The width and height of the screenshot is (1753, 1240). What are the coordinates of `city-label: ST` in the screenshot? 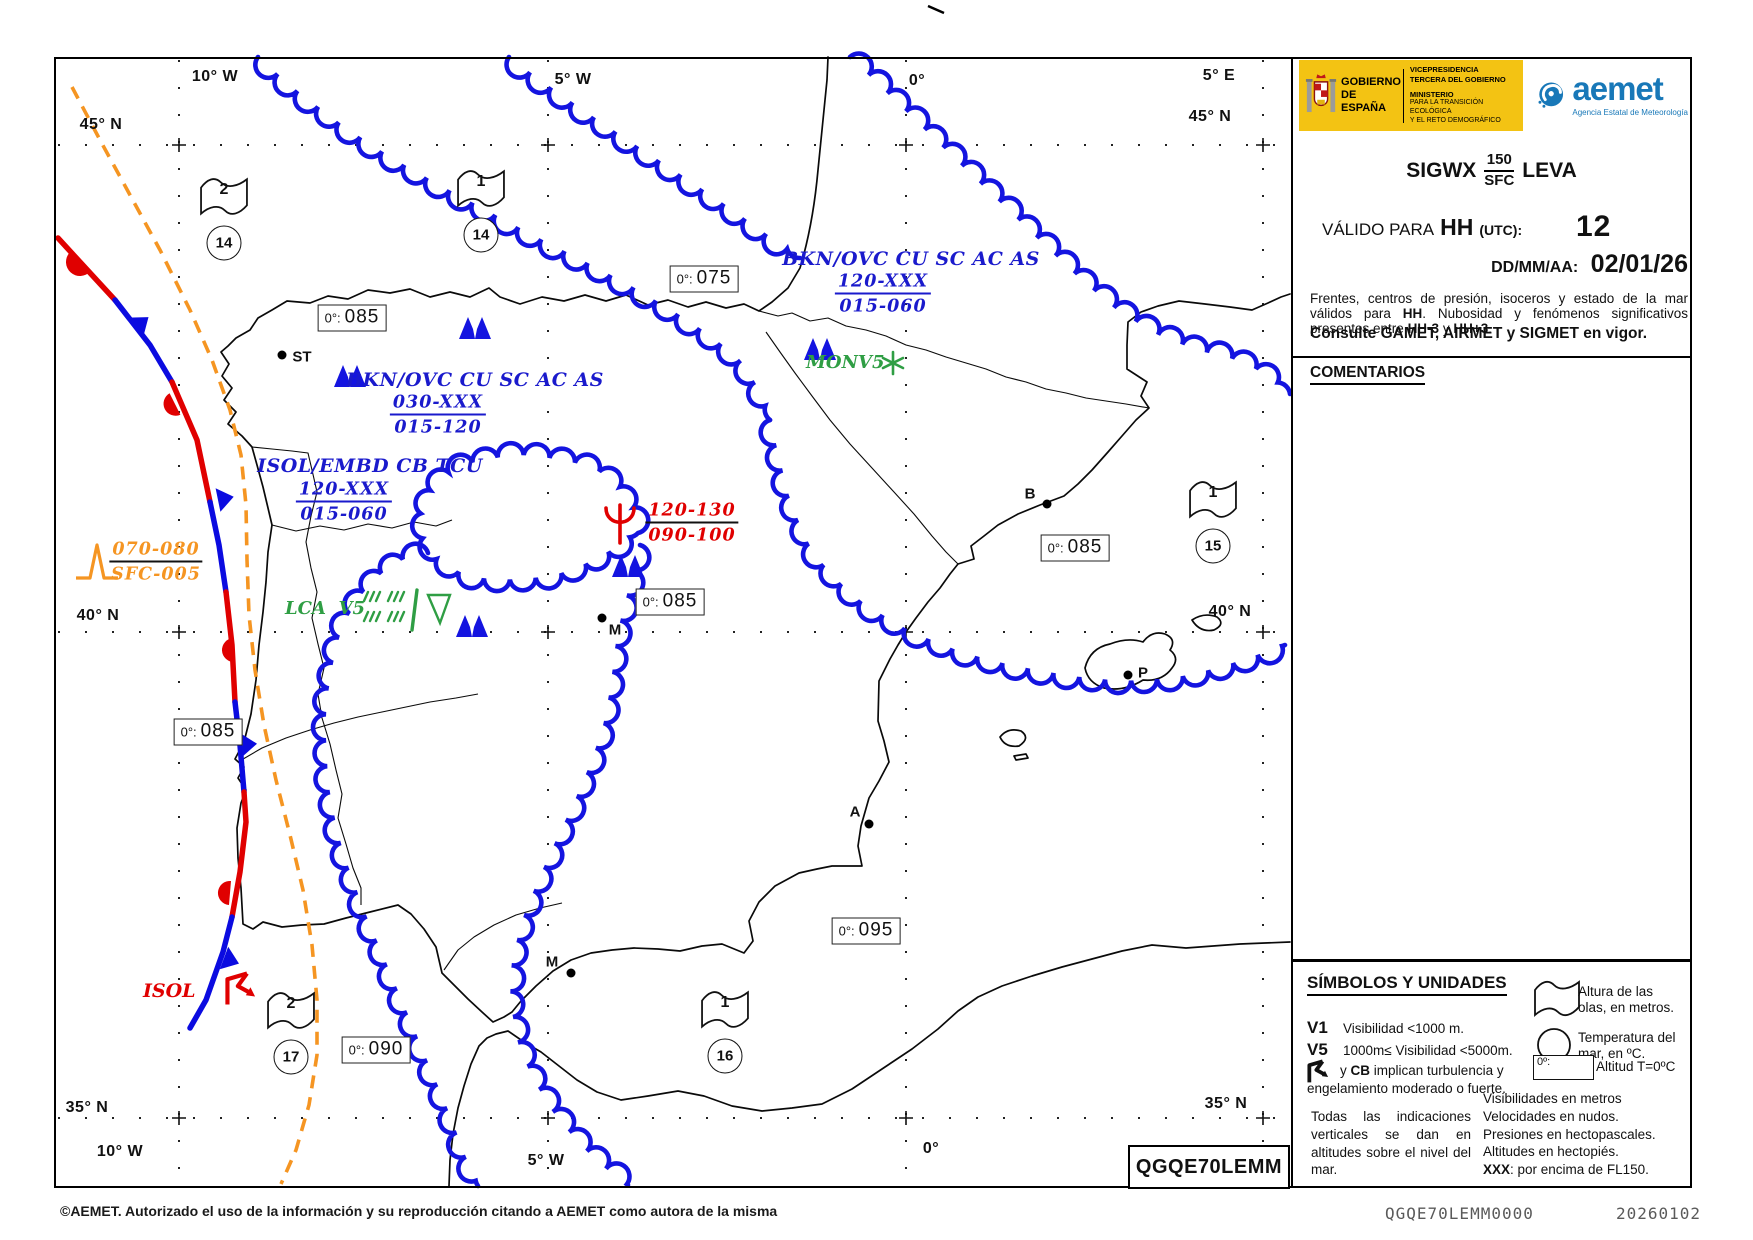 It's located at (302, 357).